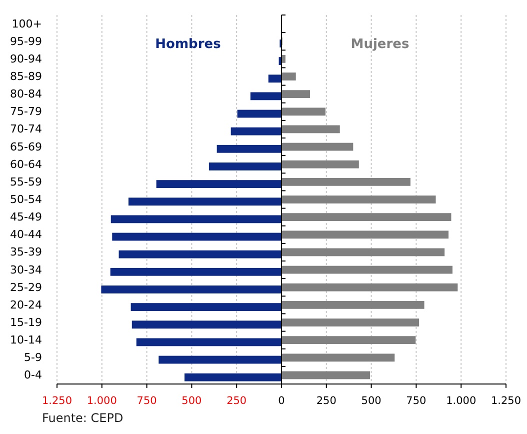  I want to click on y-tick-label: 65-69, so click(26, 147).